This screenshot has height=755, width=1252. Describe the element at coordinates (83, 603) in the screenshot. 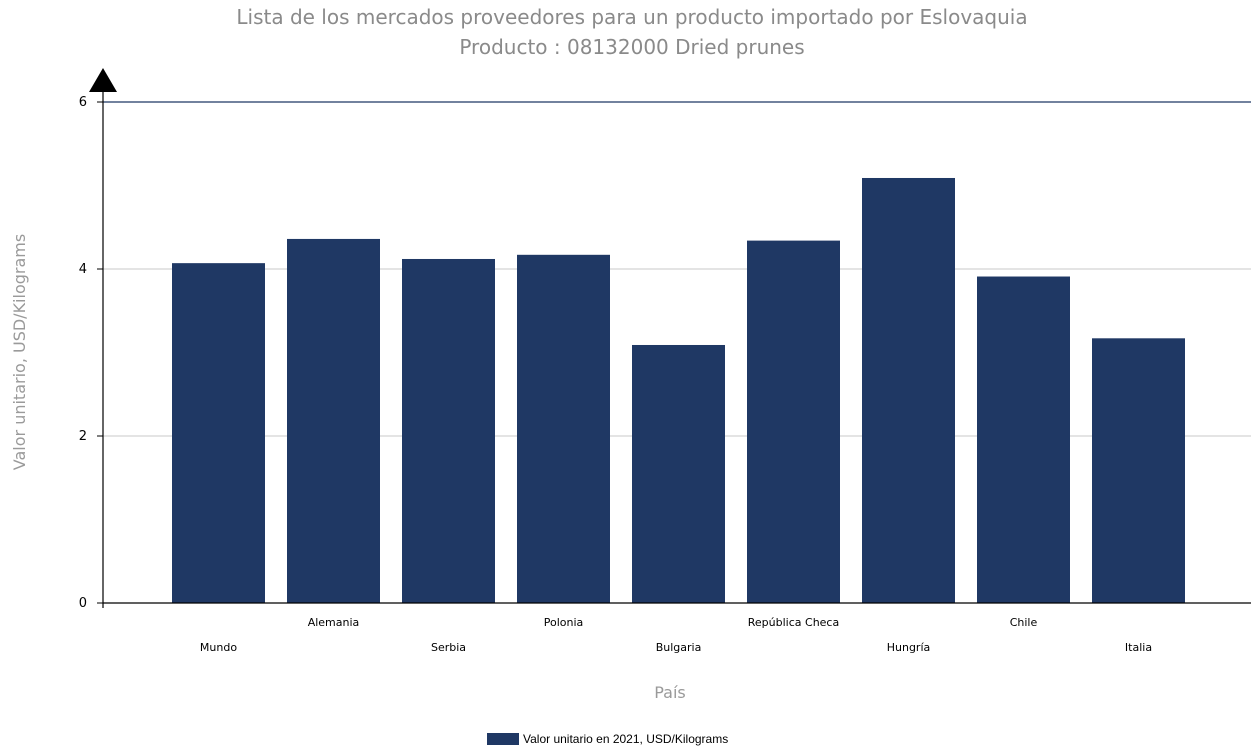

I see `y-tick-label: 0` at that location.